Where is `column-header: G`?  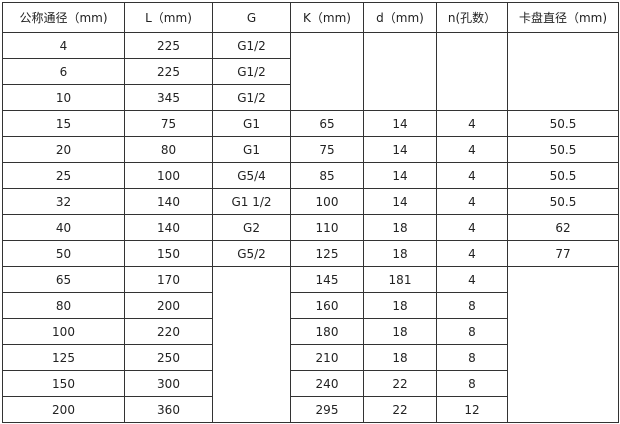
column-header: G is located at coordinates (251, 17).